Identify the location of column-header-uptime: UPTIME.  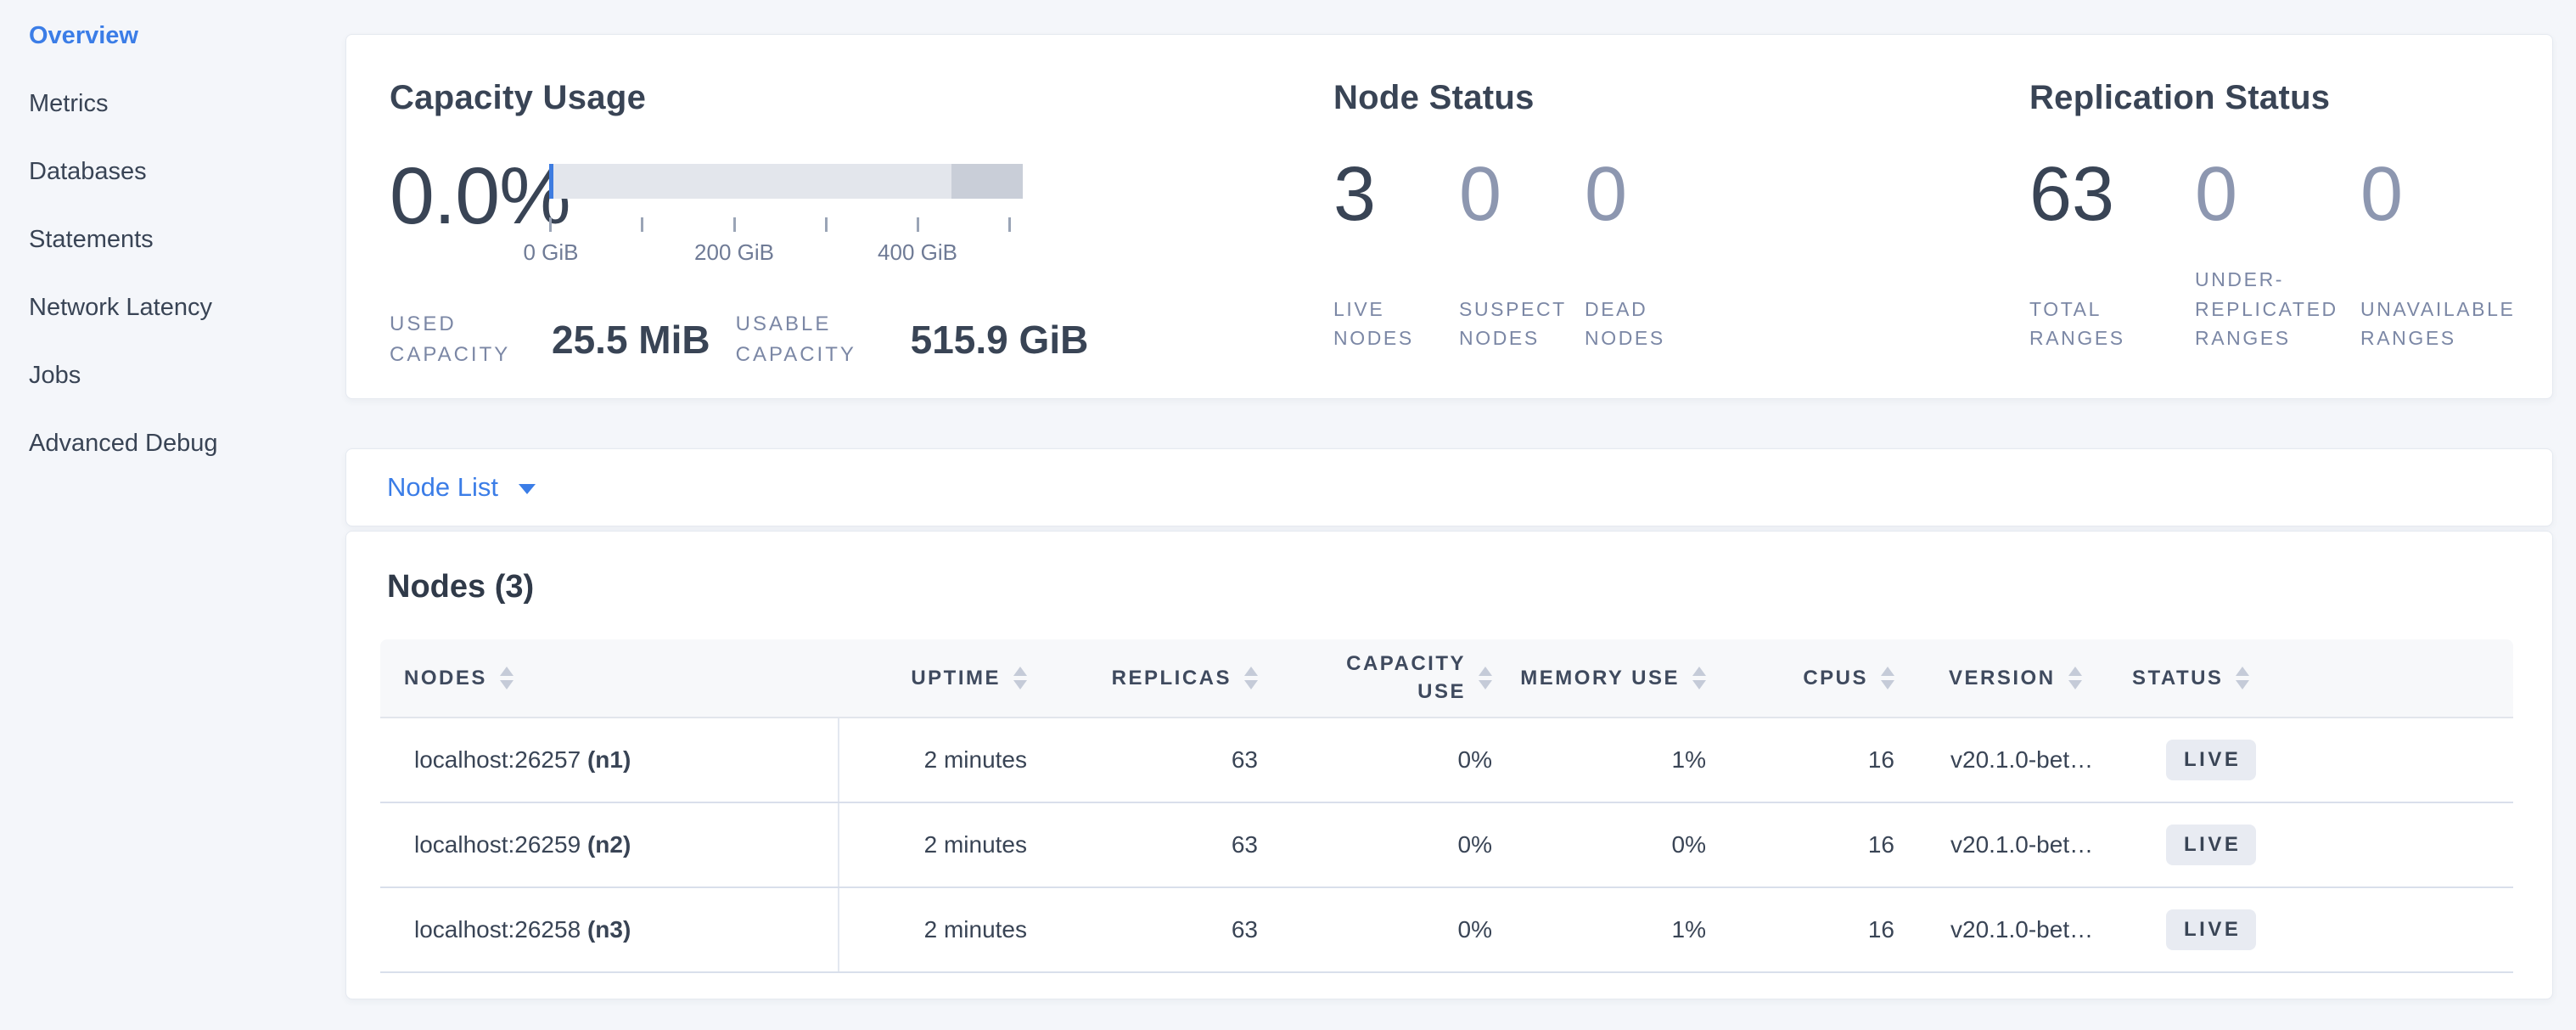
(933, 679).